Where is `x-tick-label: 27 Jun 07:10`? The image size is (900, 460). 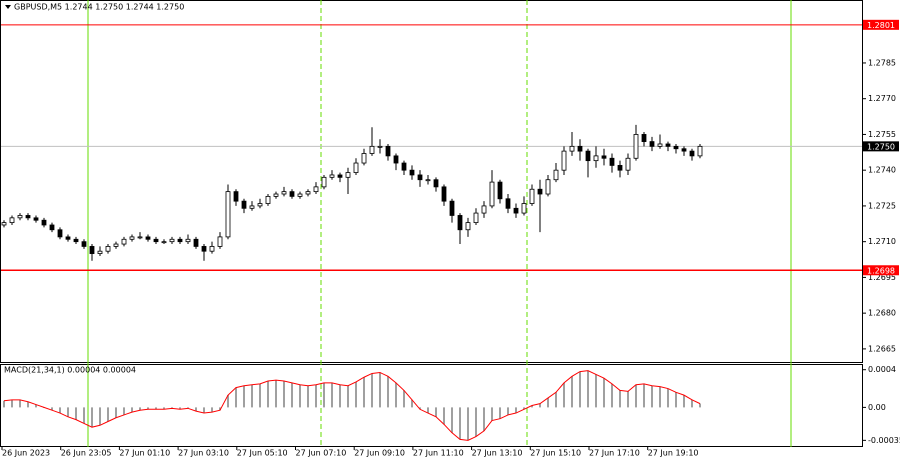
x-tick-label: 27 Jun 07:10 is located at coordinates (321, 453).